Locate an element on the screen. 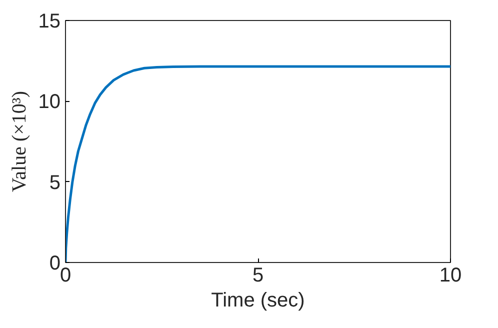 The width and height of the screenshot is (498, 328). y-tick-label: 5 is located at coordinates (54, 183).